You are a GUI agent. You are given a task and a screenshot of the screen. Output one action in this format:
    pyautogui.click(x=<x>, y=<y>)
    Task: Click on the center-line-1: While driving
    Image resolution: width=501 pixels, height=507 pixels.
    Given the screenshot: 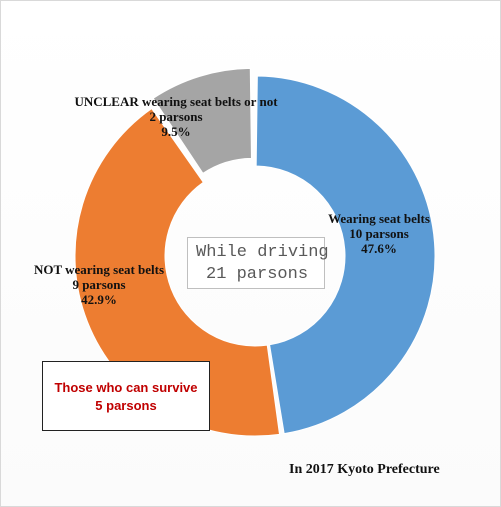 What is the action you would take?
    pyautogui.click(x=262, y=252)
    